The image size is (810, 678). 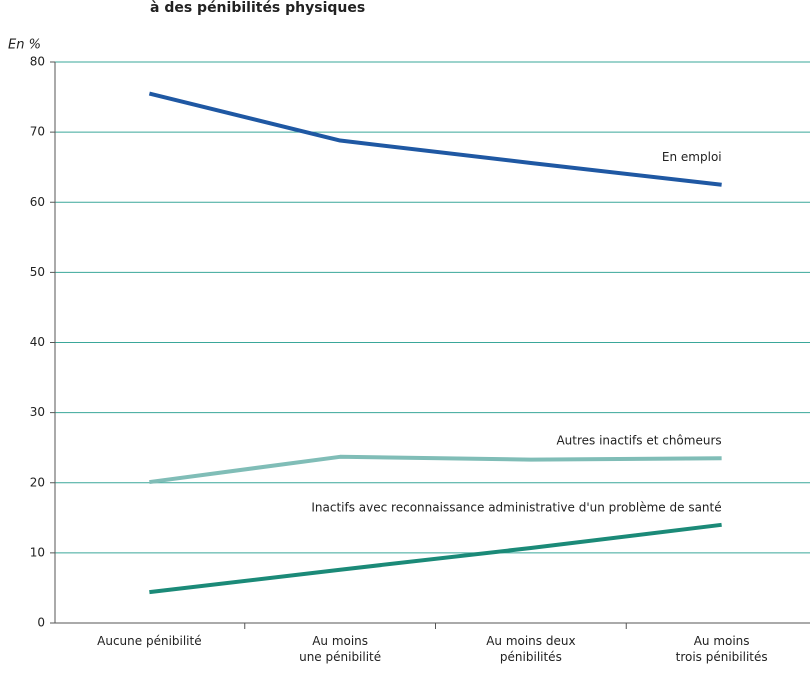 What do you see at coordinates (530, 649) in the screenshot?
I see `x-tick-label: Au moins deux pénibilités` at bounding box center [530, 649].